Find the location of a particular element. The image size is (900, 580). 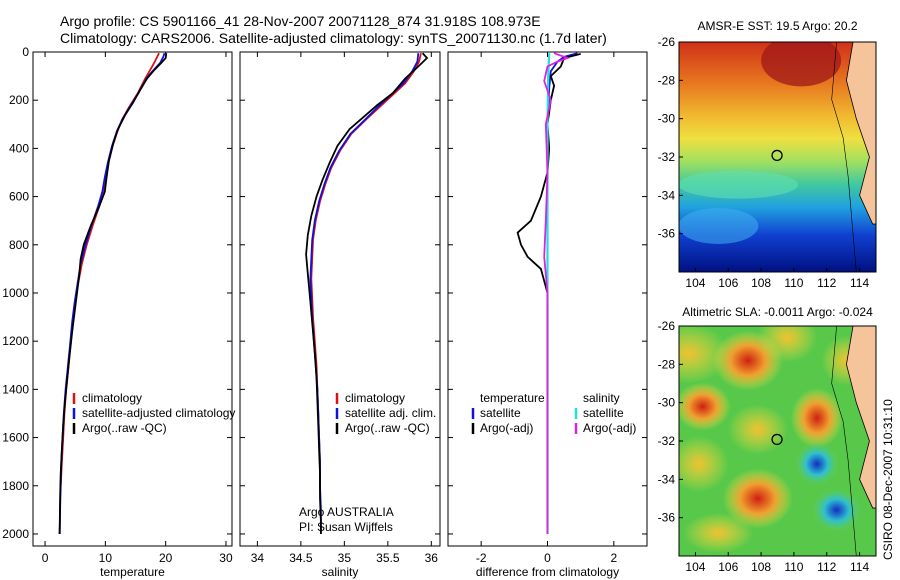

y-tick-label: 1000 is located at coordinates (15, 293).